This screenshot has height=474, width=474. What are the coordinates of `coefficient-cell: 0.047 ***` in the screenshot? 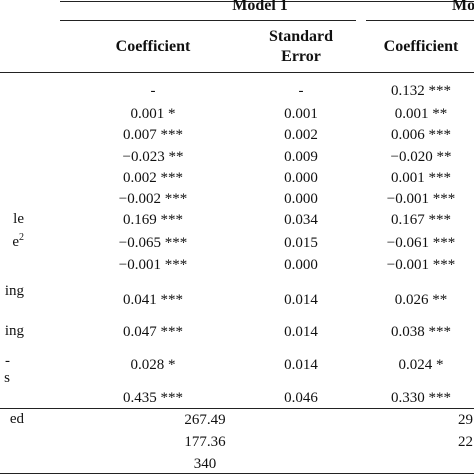 It's located at (153, 332).